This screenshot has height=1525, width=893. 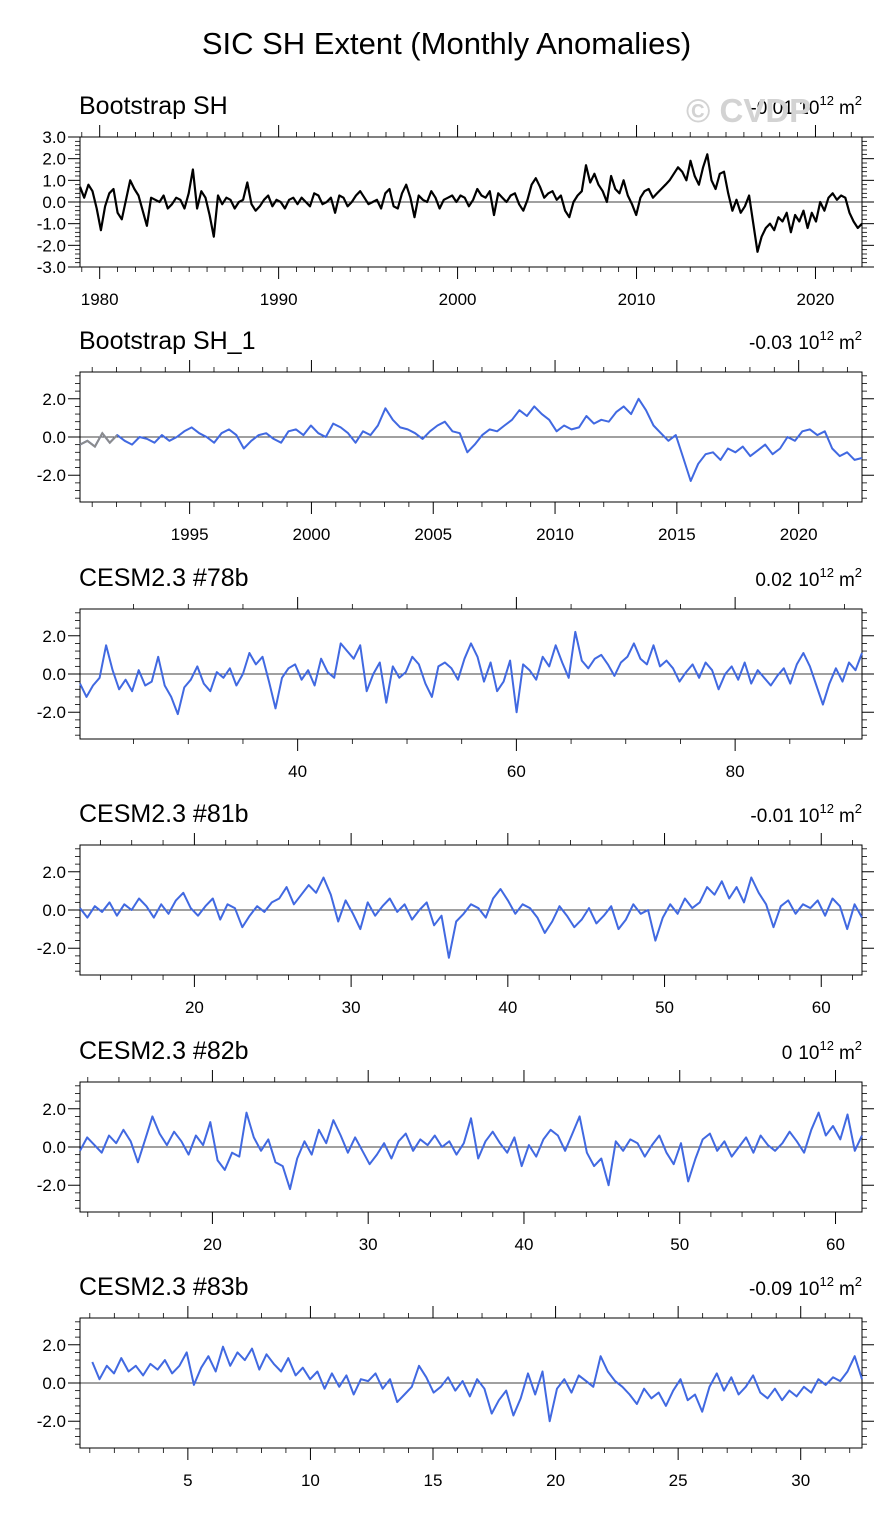 What do you see at coordinates (51, 224) in the screenshot?
I see `y-tick-label: -1.0` at bounding box center [51, 224].